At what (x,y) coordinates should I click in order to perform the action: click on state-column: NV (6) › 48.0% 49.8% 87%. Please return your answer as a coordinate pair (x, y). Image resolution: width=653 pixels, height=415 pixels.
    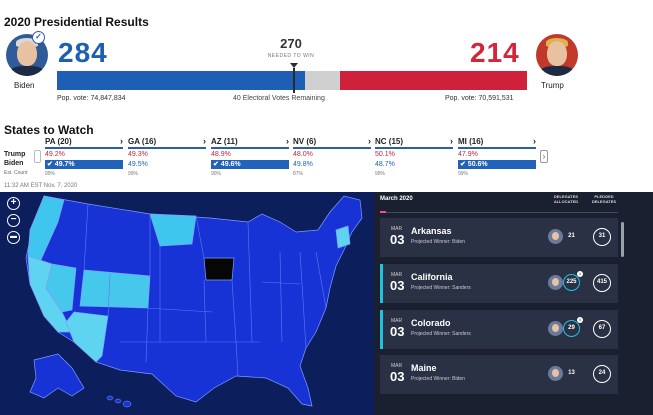
    Looking at the image, I should click on (332, 157).